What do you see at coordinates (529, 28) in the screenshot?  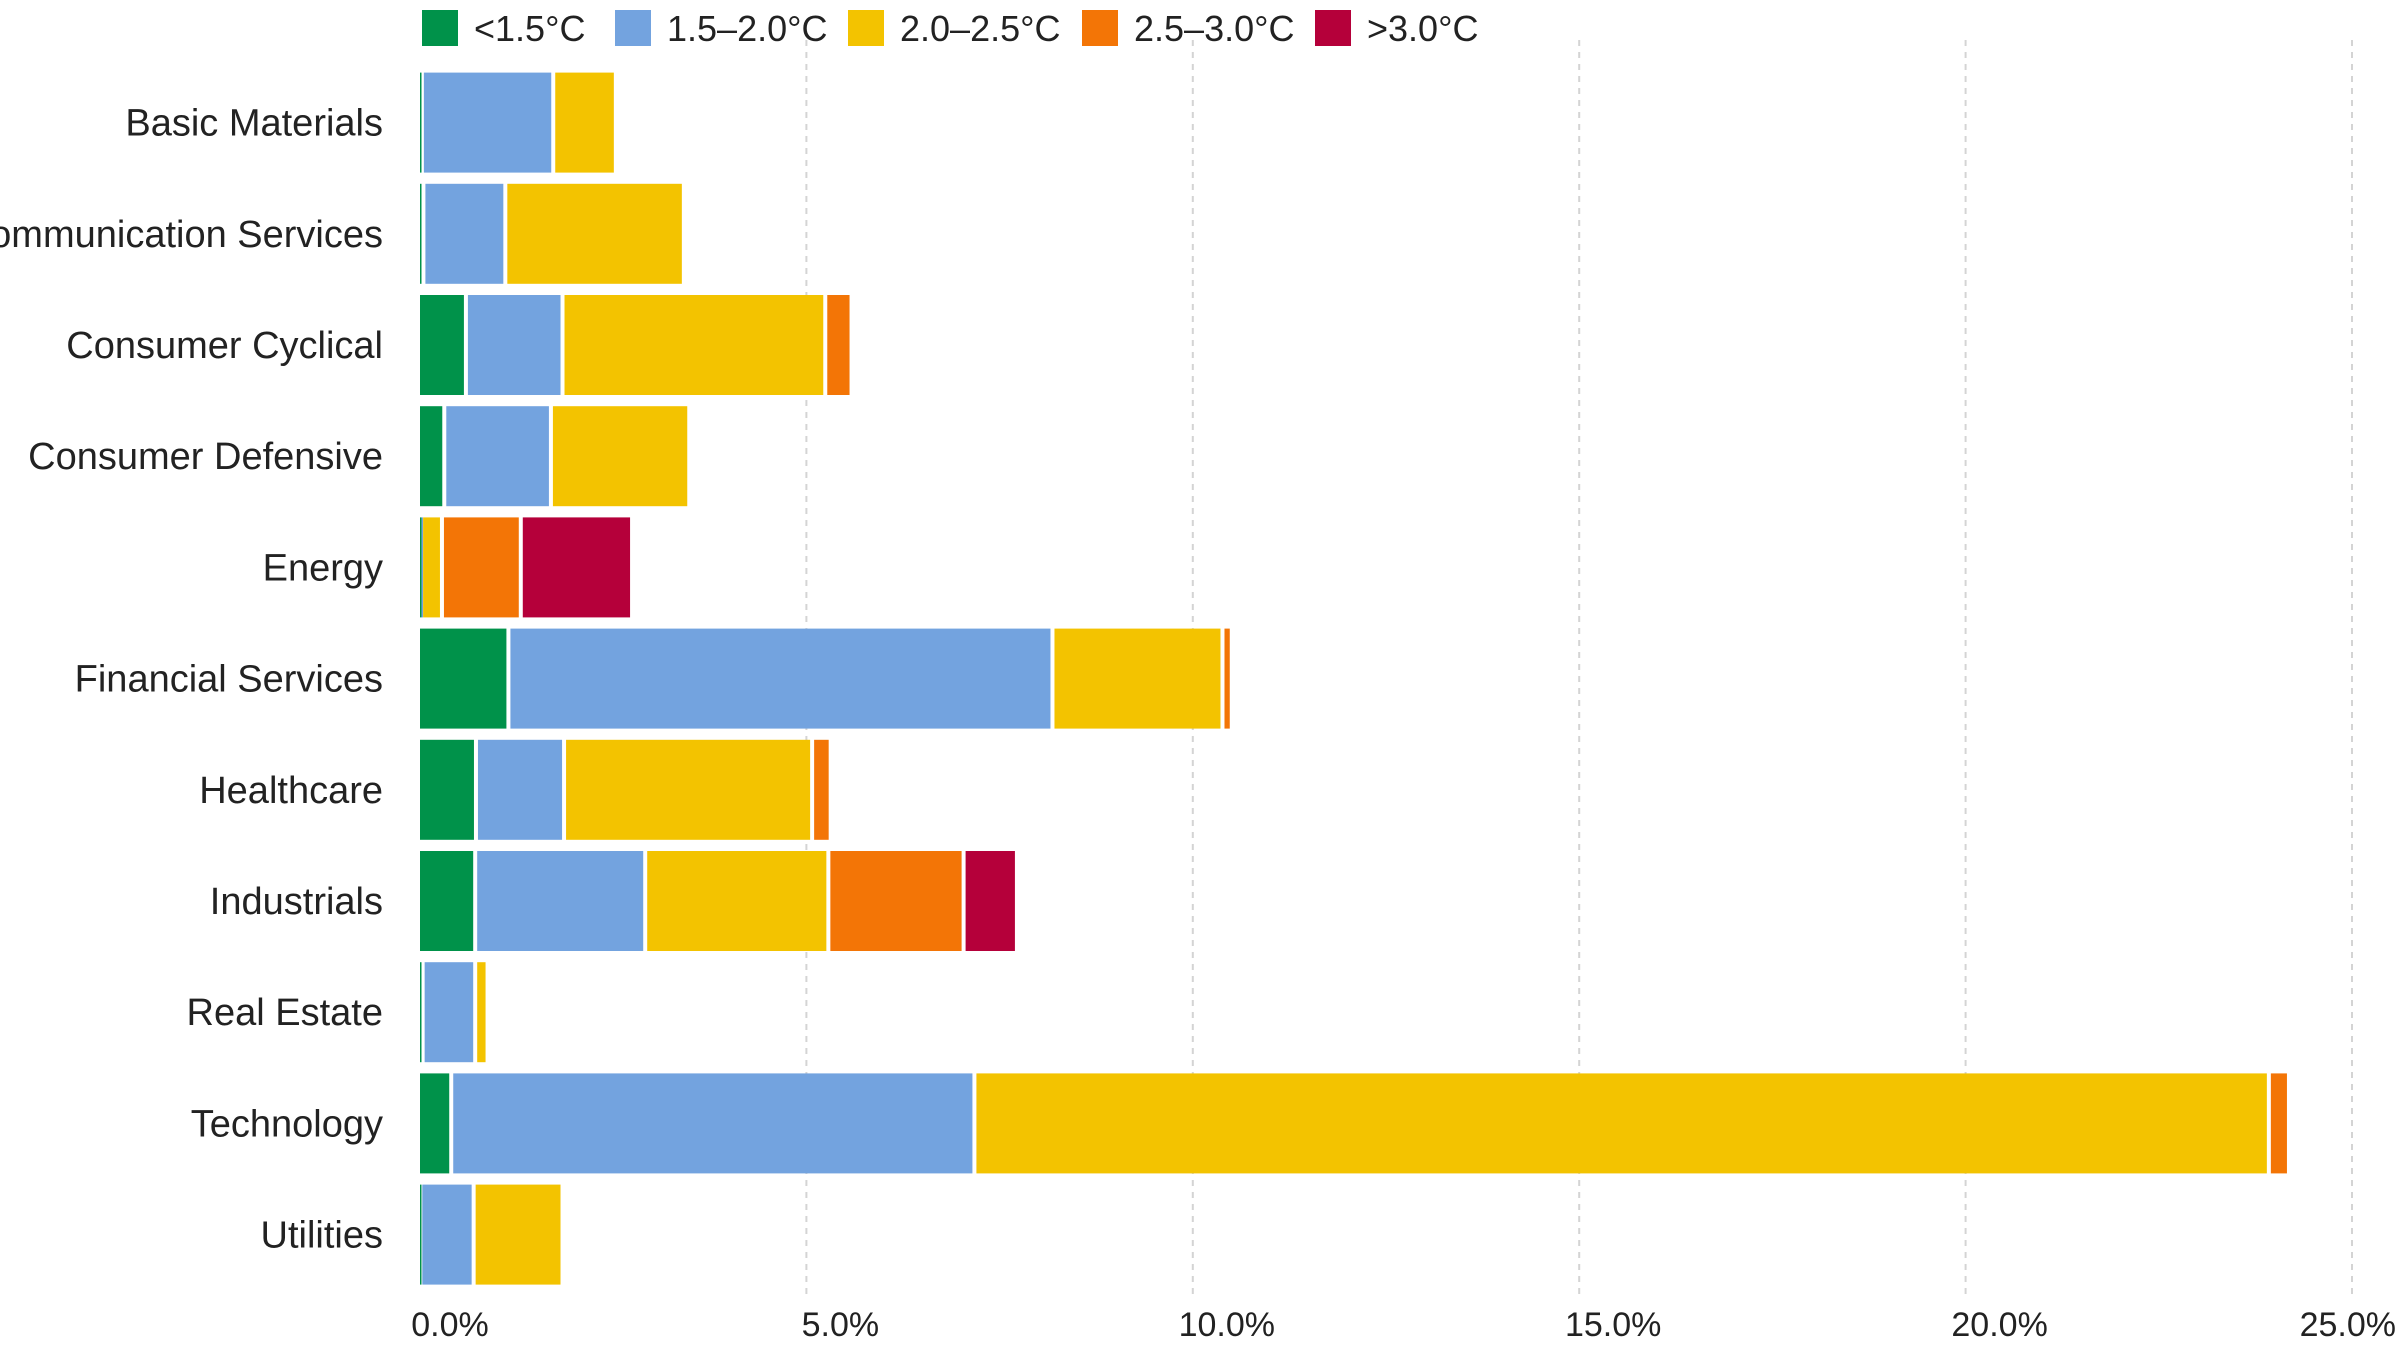 I see `legend-label-0: <1.5°C` at bounding box center [529, 28].